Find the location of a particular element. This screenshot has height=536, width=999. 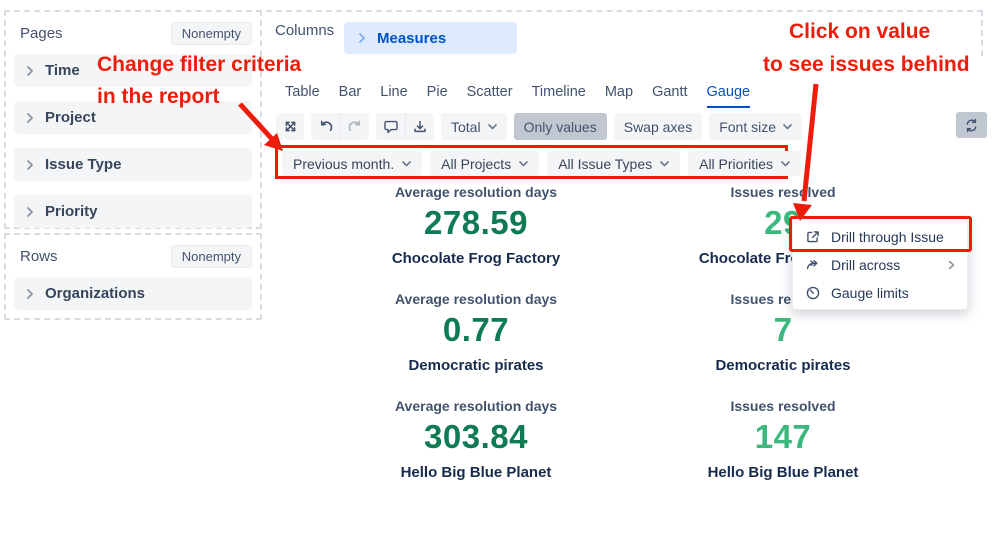

menu-item-drill-across: Drill across is located at coordinates (880, 265).